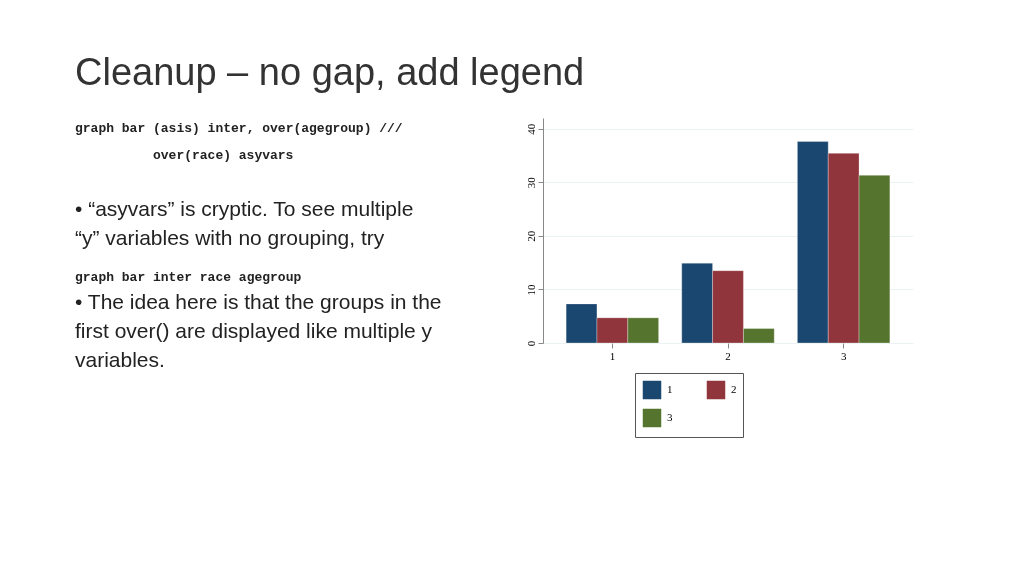 The image size is (1024, 576). I want to click on legend-label: 2, so click(734, 389).